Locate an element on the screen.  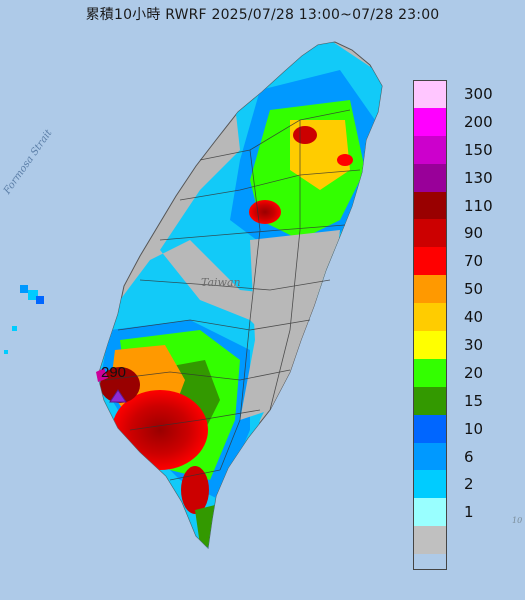
legend-label: 1 is located at coordinates (469, 512).